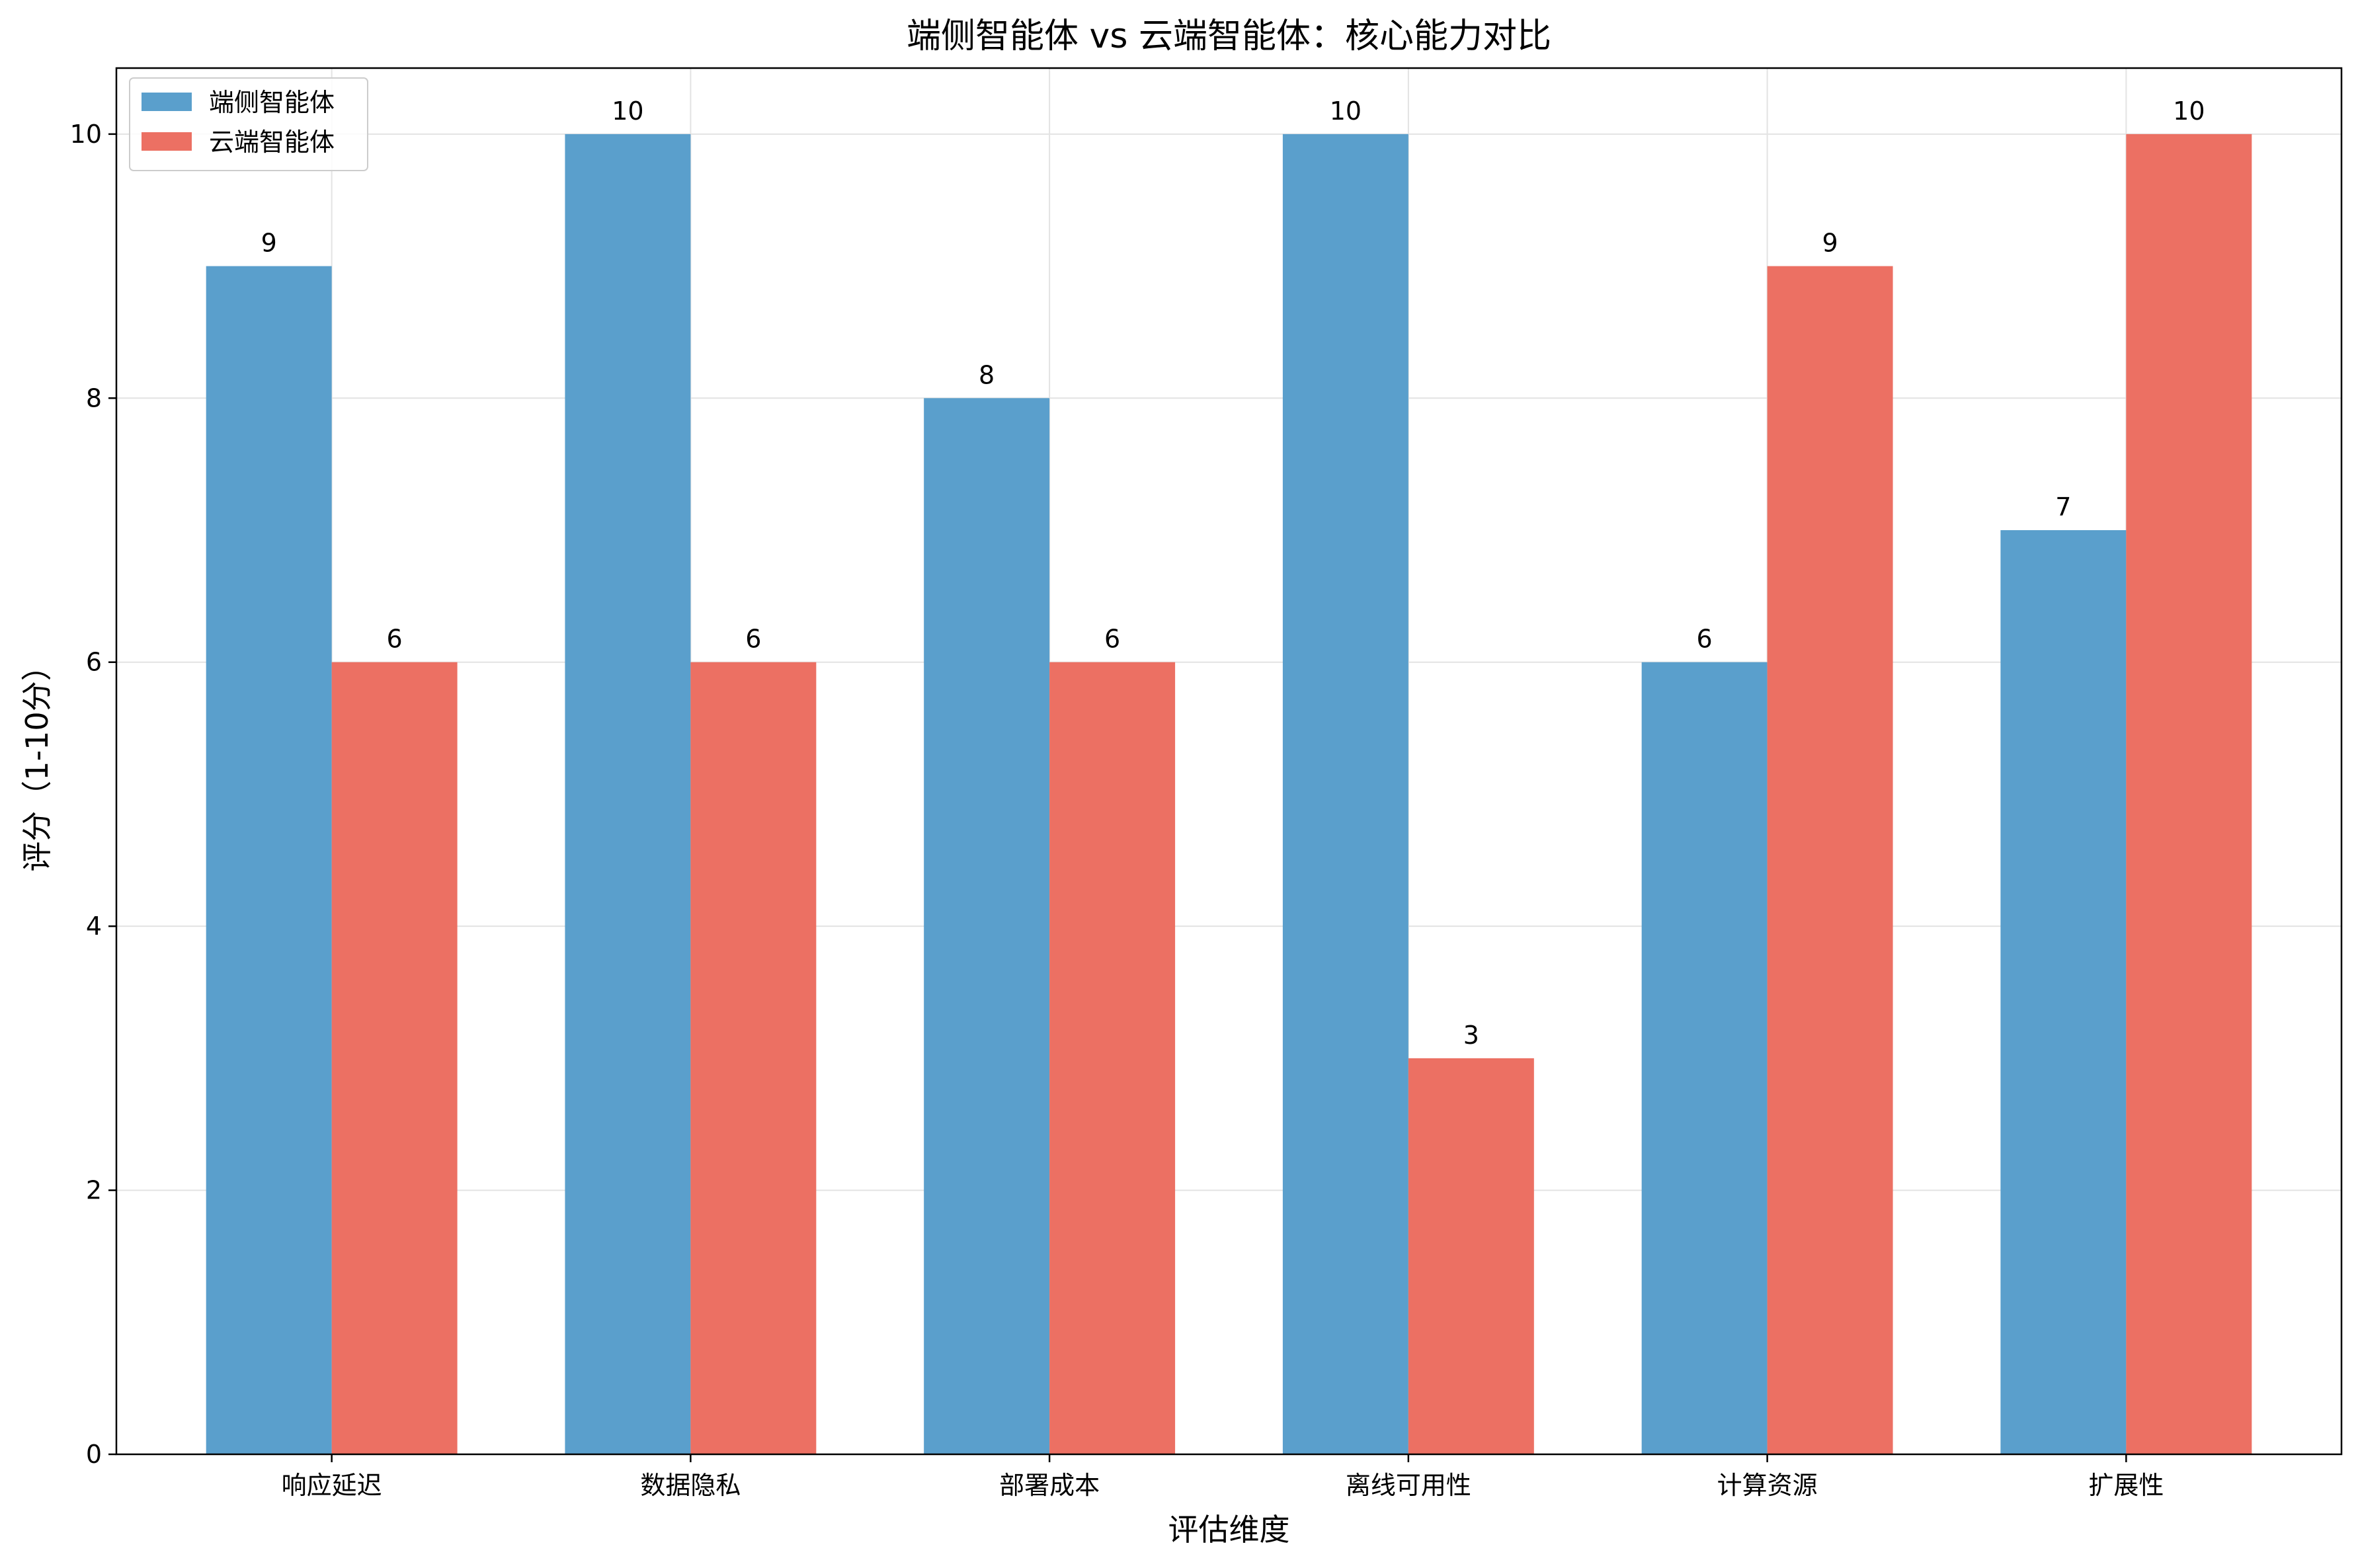 This screenshot has width=2360, height=1568. Describe the element at coordinates (627, 111) in the screenshot. I see `data-label-device-1: 10` at that location.